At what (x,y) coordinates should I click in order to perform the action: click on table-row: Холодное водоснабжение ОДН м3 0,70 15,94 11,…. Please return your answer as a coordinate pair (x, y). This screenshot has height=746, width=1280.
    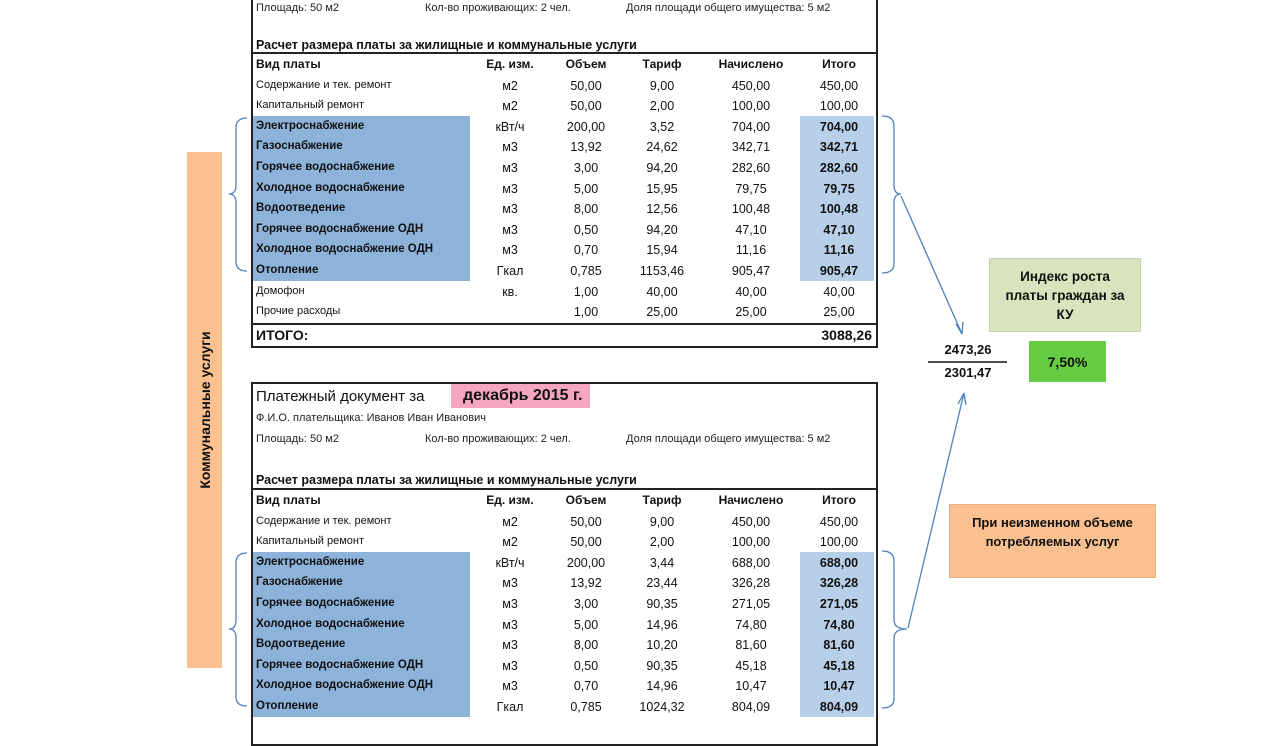
    Looking at the image, I should click on (564, 250).